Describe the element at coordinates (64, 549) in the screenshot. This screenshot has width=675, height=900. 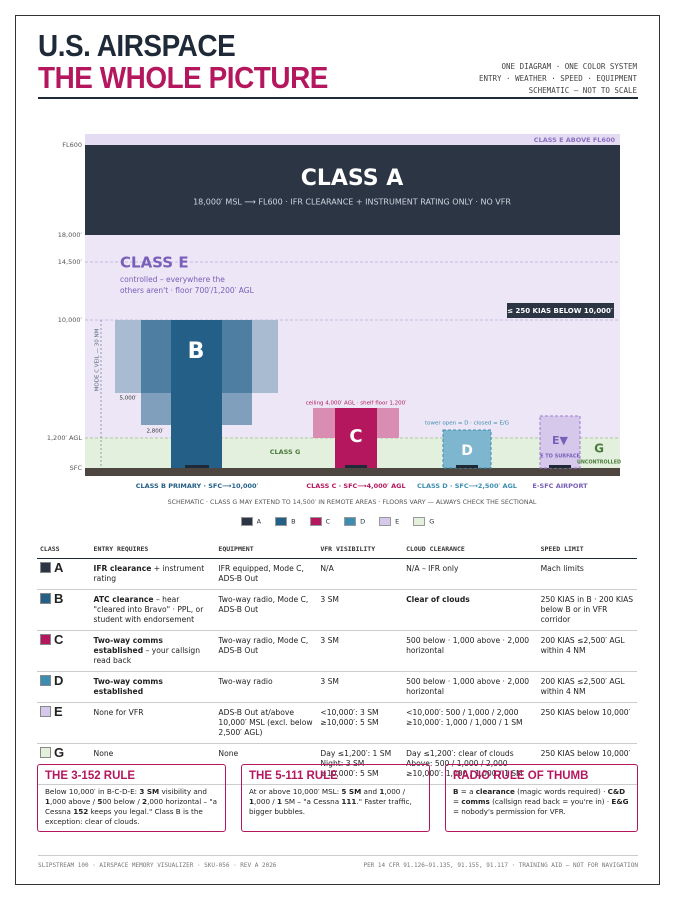
I see `column-header: CLASS` at that location.